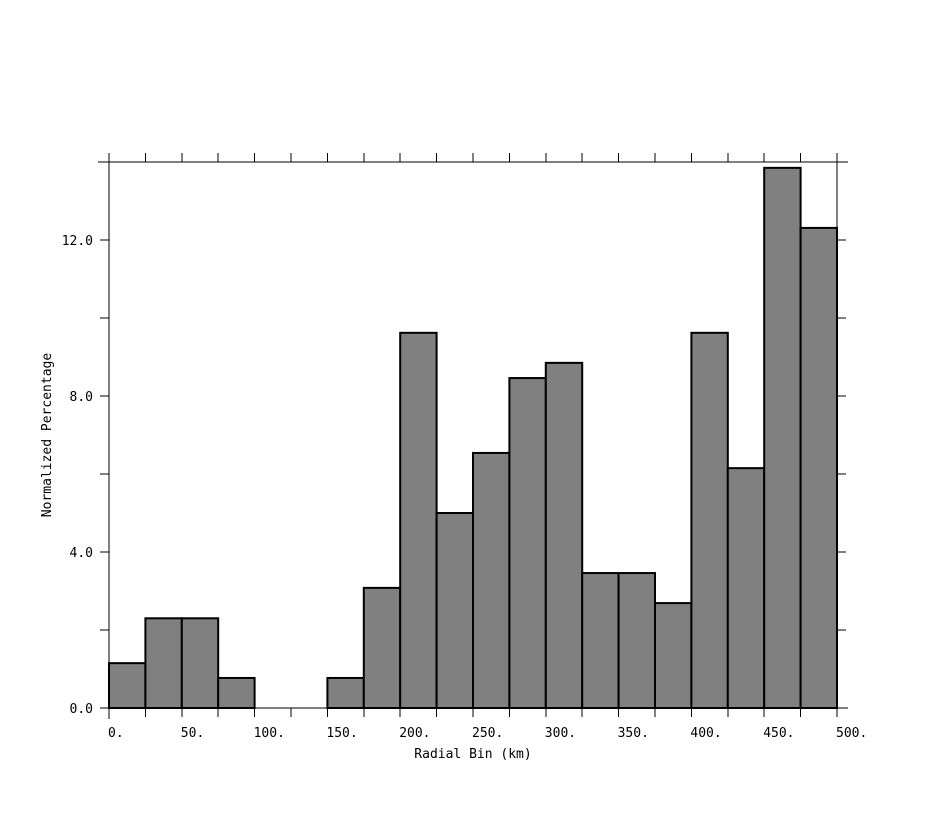 This screenshot has width=928, height=836. Describe the element at coordinates (851, 733) in the screenshot. I see `x-tick-label: 500.` at that location.